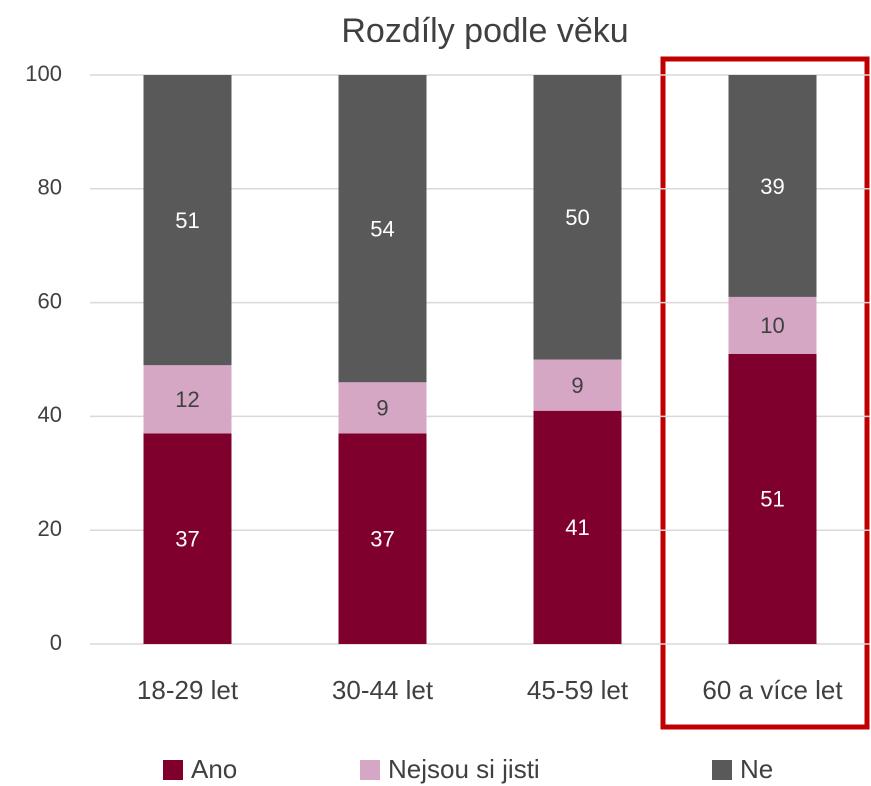 This screenshot has height=786, width=871. I want to click on chart-title: Rozdíly podle věku, so click(484, 31).